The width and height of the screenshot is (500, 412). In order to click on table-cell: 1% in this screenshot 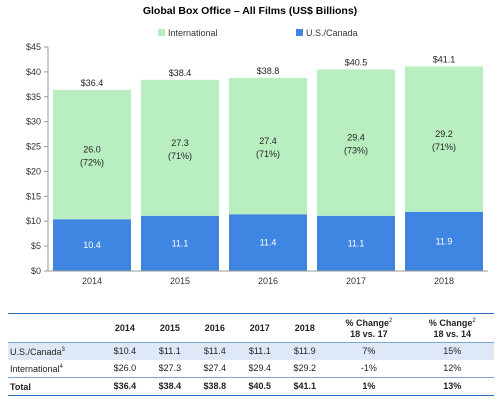, I will do `click(369, 386)`.